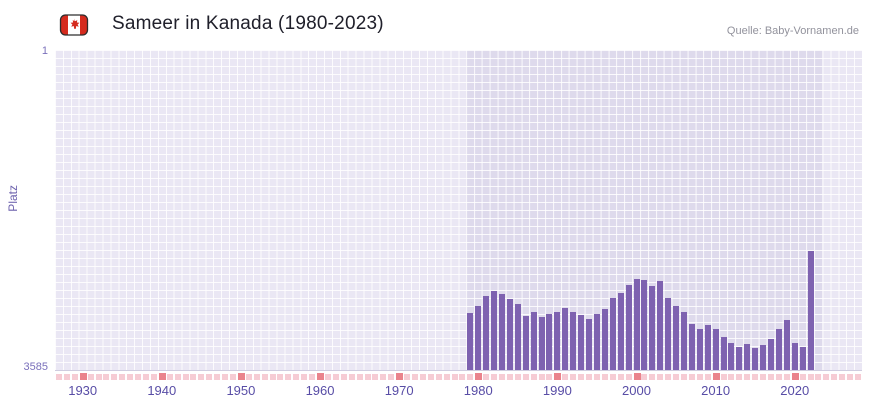  I want to click on bar-2000, so click(636, 324).